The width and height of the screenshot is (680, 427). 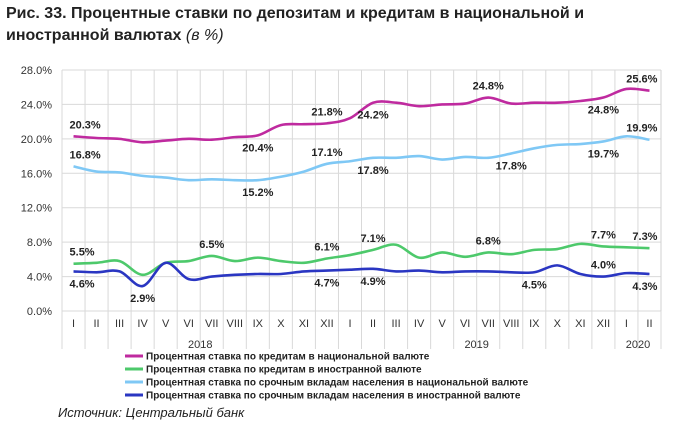 I want to click on data-label: 19.7%, so click(x=603, y=154).